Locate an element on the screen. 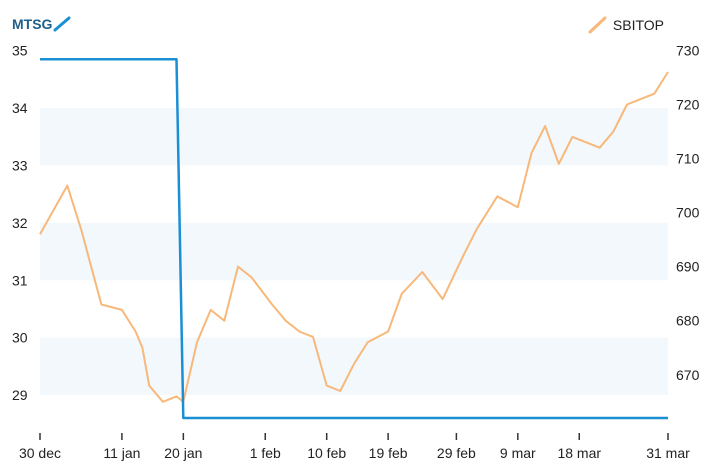 This screenshot has height=465, width=704. y-left-tick-label: 33 is located at coordinates (20, 166).